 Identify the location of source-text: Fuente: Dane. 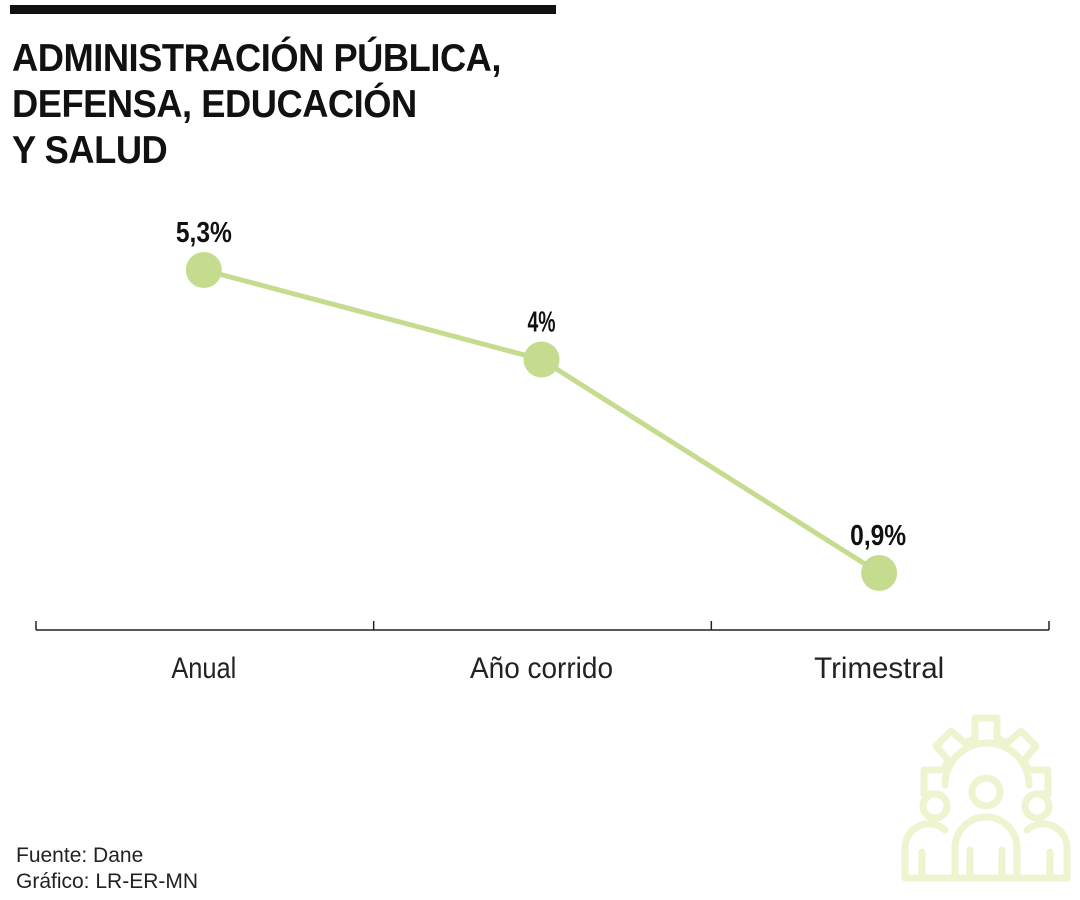
(80, 855).